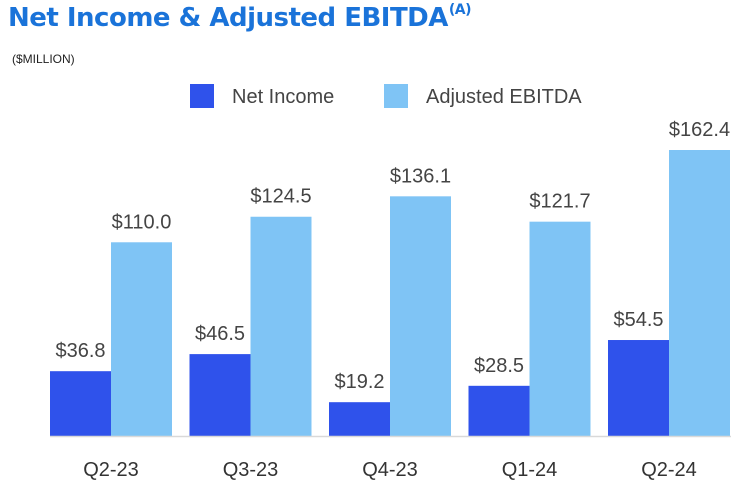  What do you see at coordinates (283, 97) in the screenshot?
I see `legend-label-net-income: Net Income` at bounding box center [283, 97].